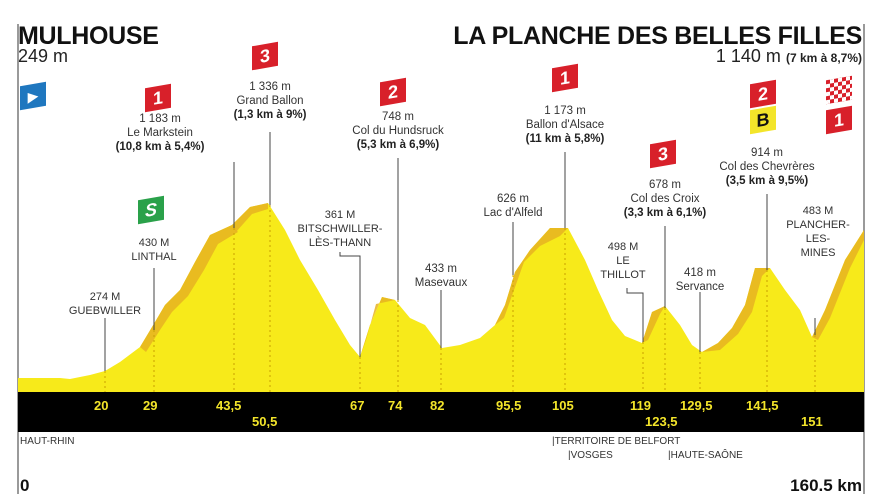 Image resolution: width=880 pixels, height=495 pixels. Describe the element at coordinates (736, 310) in the screenshot. I see `climb-shade-chevreres` at that location.